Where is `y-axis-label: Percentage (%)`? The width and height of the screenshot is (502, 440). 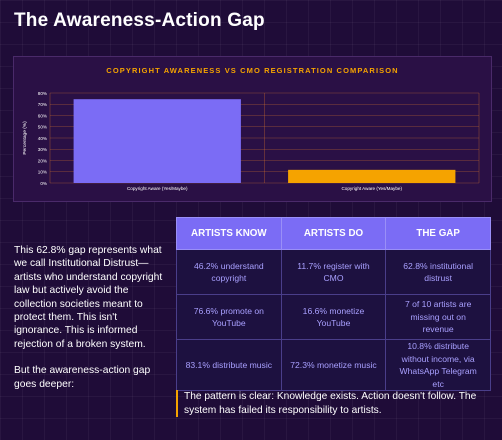
y-axis-label: Percentage (%) is located at coordinates (25, 138).